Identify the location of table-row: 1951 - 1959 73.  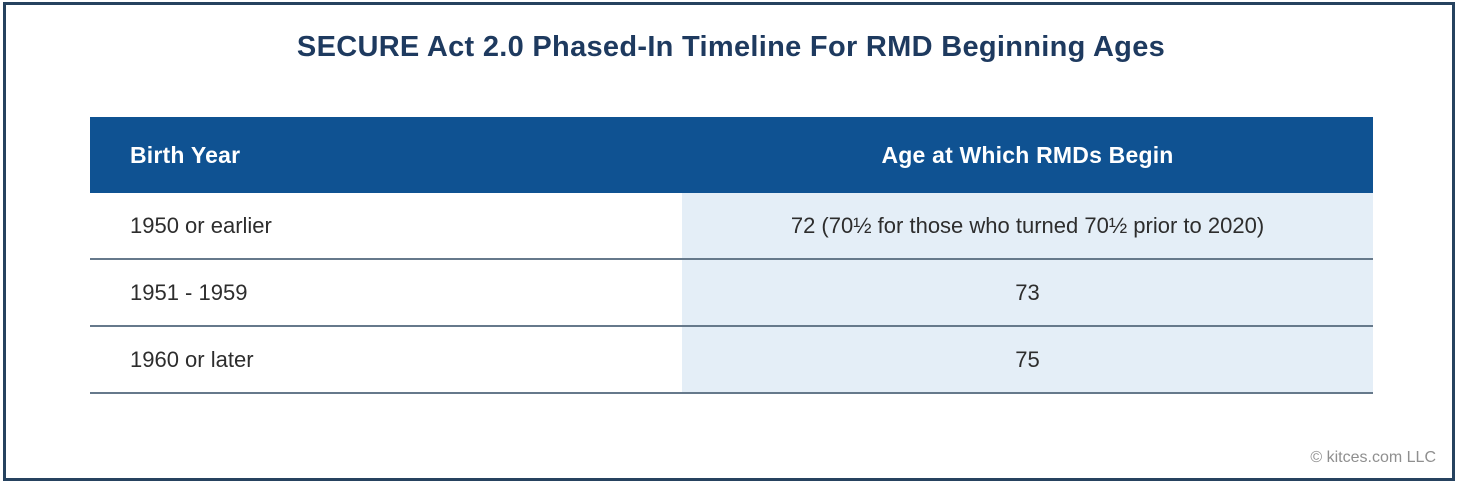
(731, 293).